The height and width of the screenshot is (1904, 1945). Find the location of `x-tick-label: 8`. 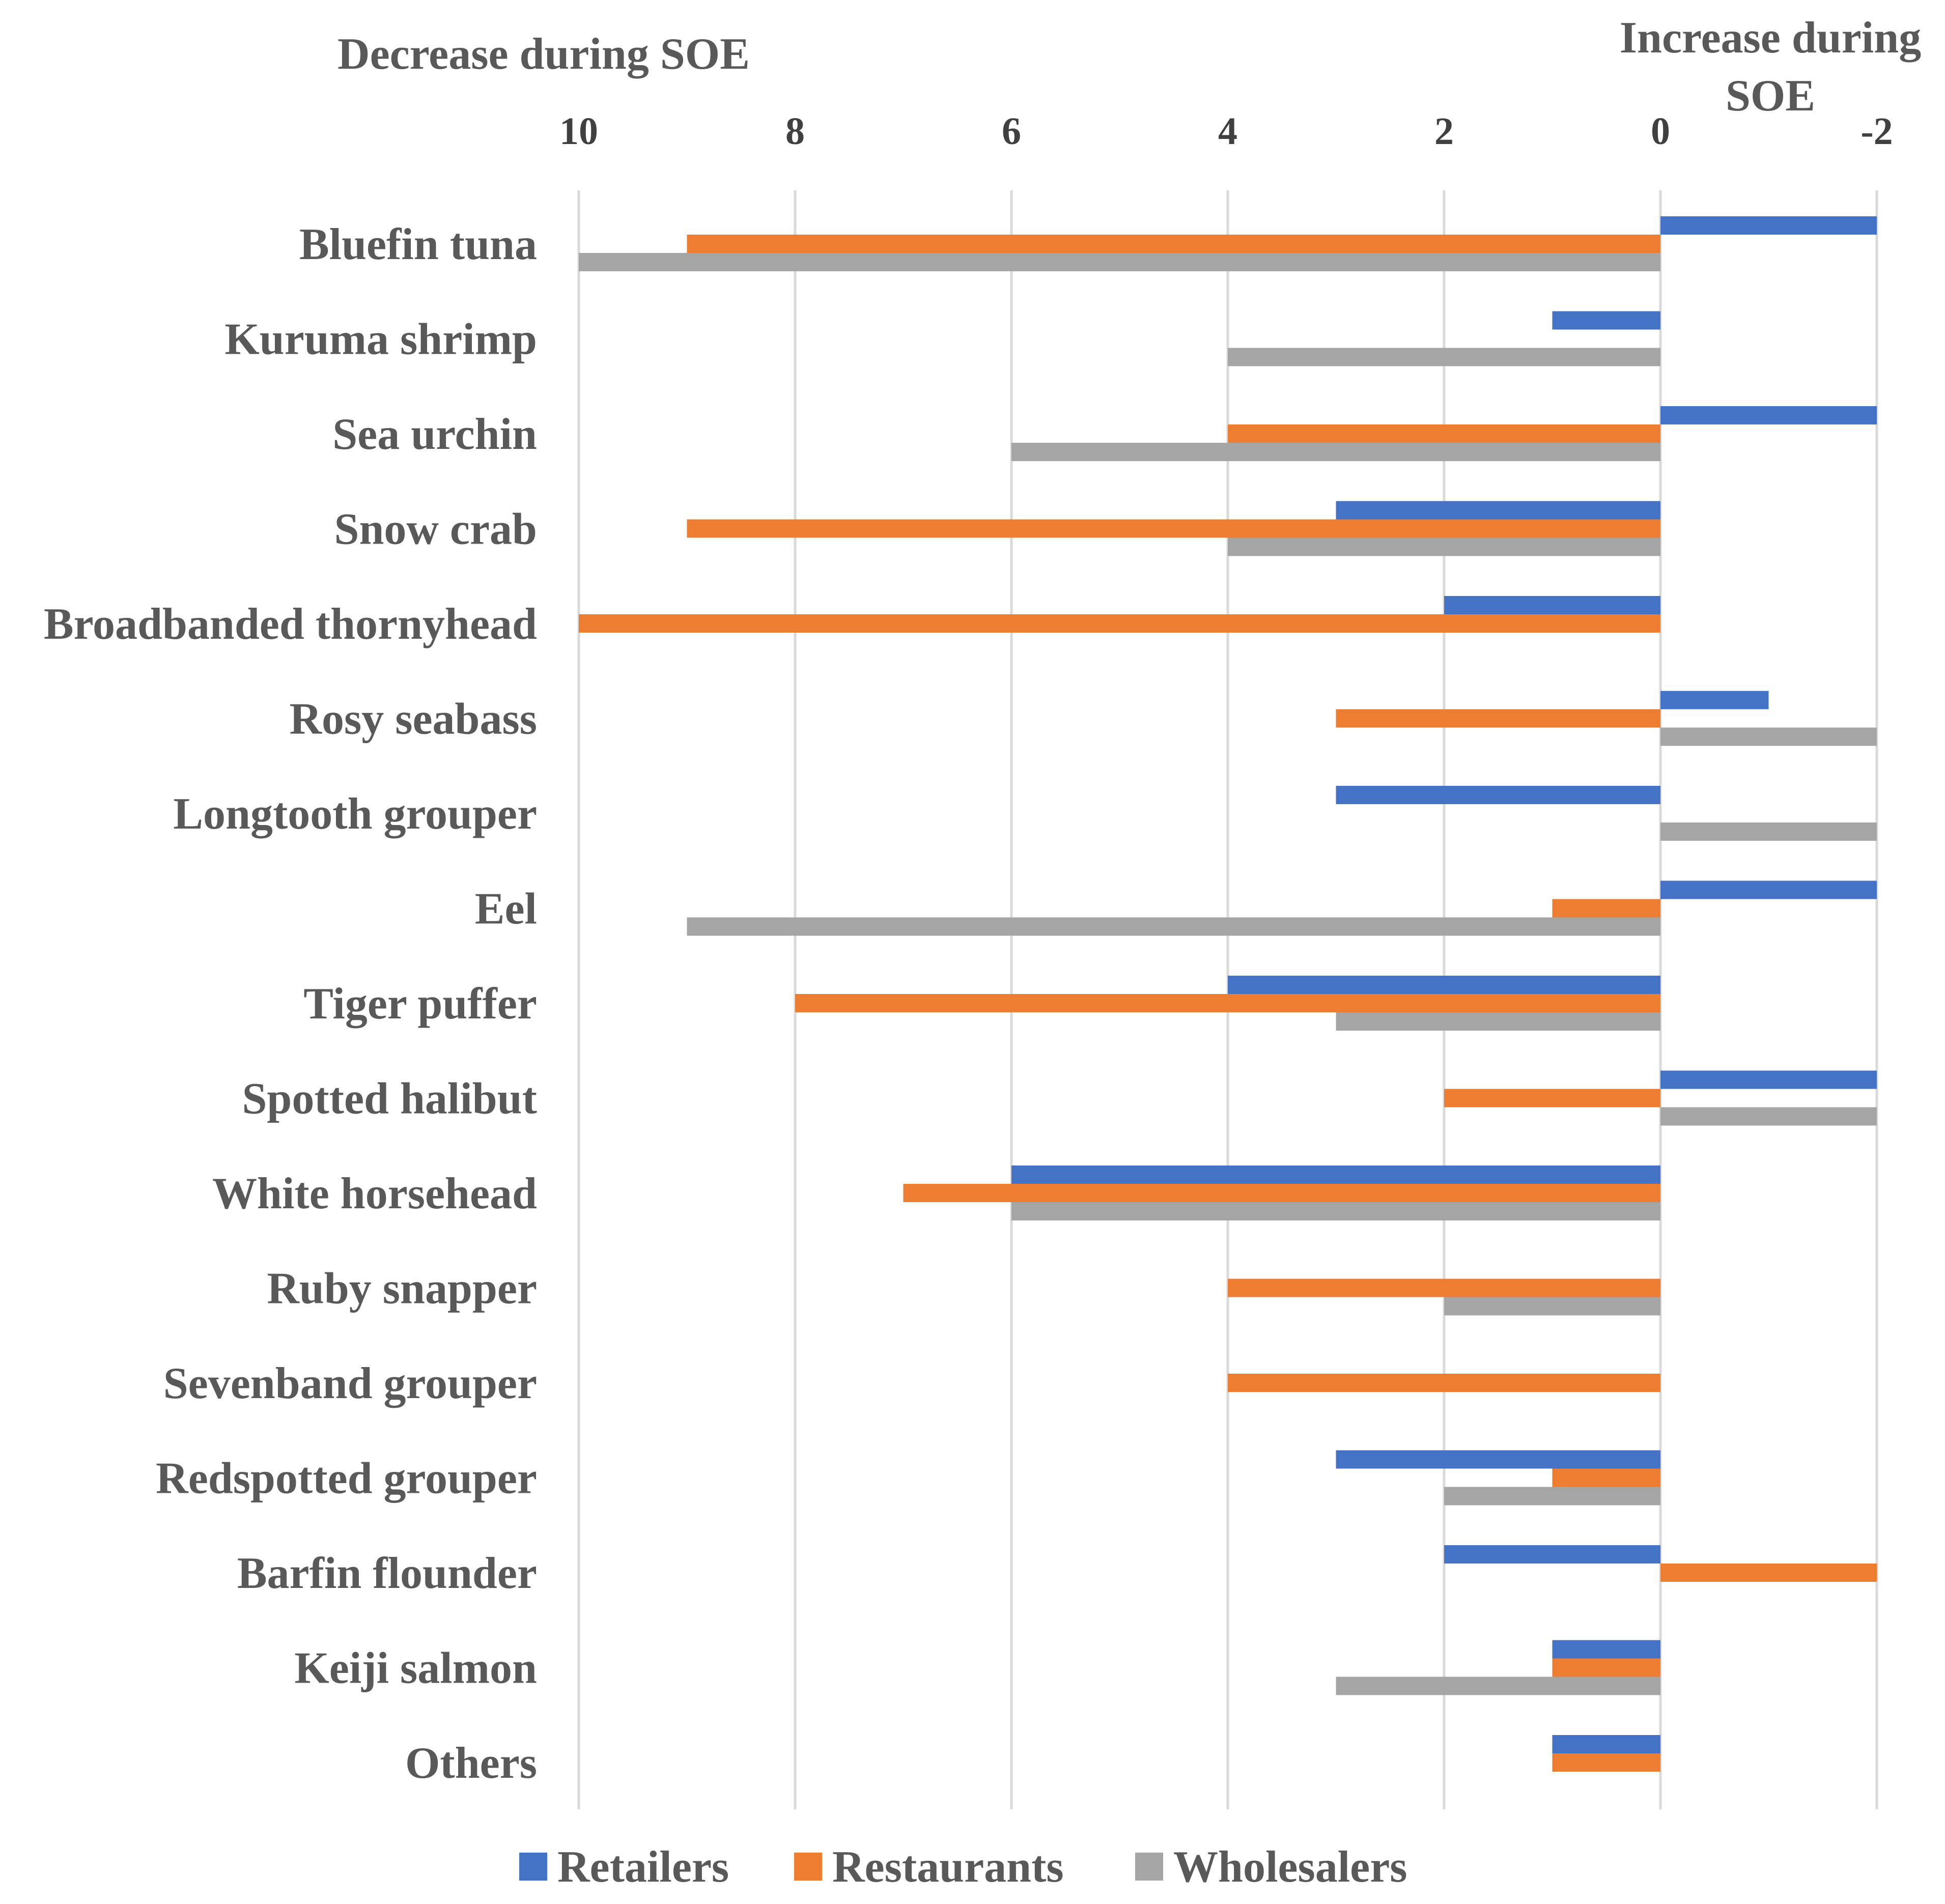

x-tick-label: 8 is located at coordinates (795, 131).